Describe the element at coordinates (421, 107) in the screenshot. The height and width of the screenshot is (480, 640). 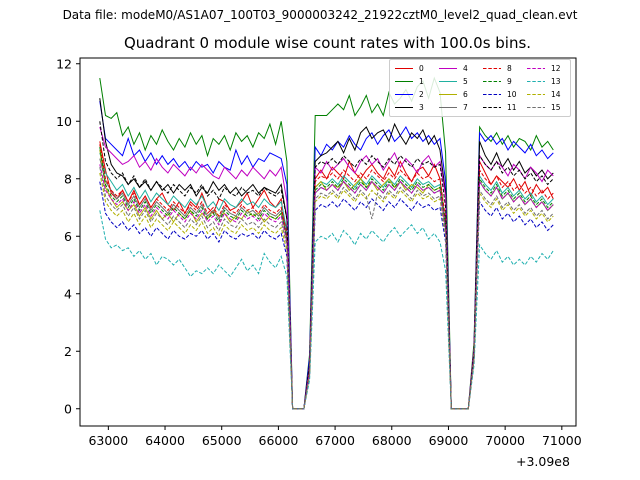
I see `legend-label: 3` at that location.